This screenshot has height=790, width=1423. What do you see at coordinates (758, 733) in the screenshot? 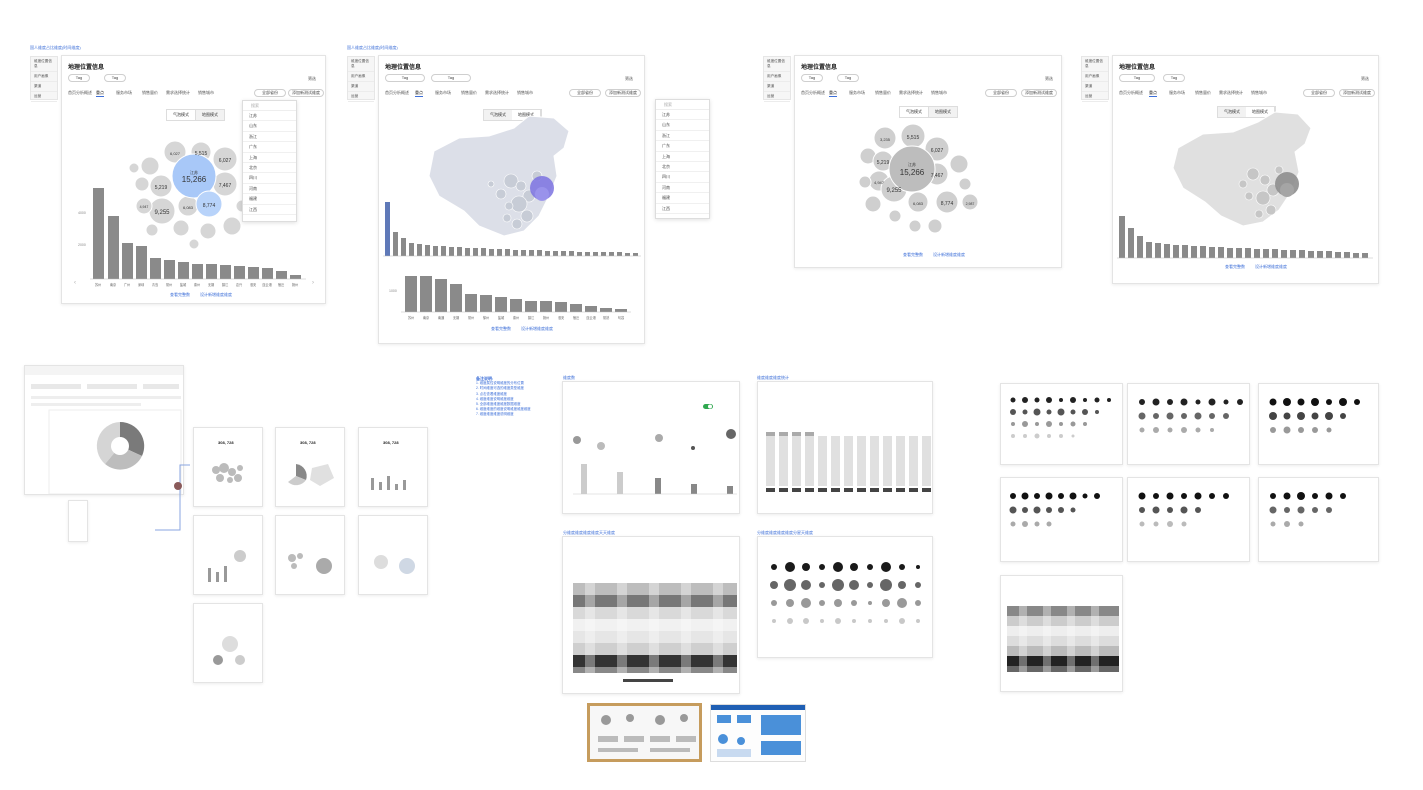
I see `thumbnail` at bounding box center [758, 733].